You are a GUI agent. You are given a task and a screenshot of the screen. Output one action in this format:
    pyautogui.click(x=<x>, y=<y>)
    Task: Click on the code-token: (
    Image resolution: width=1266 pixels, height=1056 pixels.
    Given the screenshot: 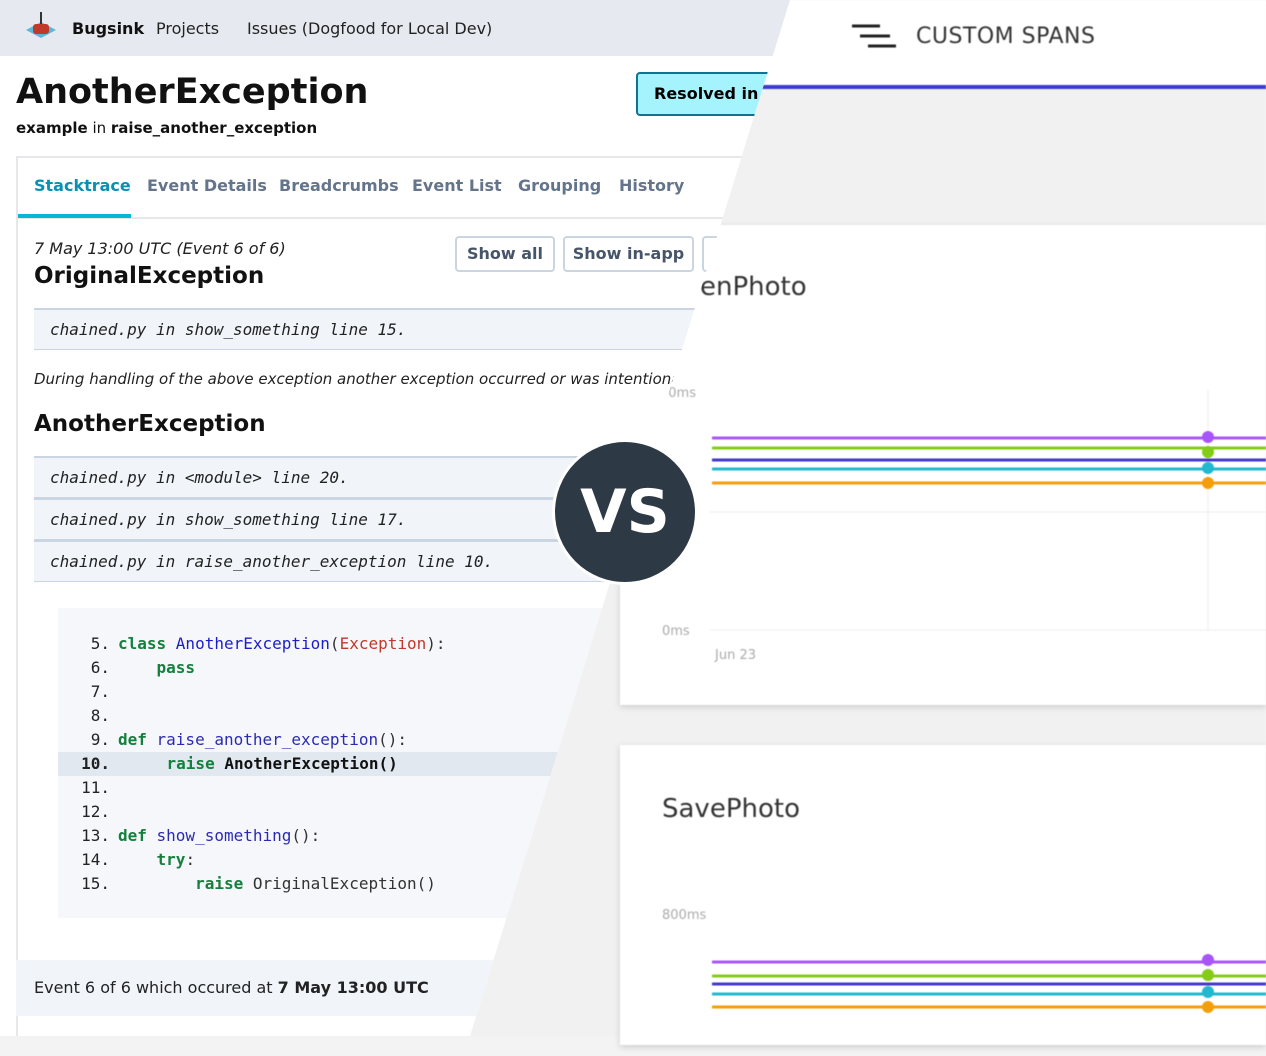 What is the action you would take?
    pyautogui.click(x=334, y=643)
    